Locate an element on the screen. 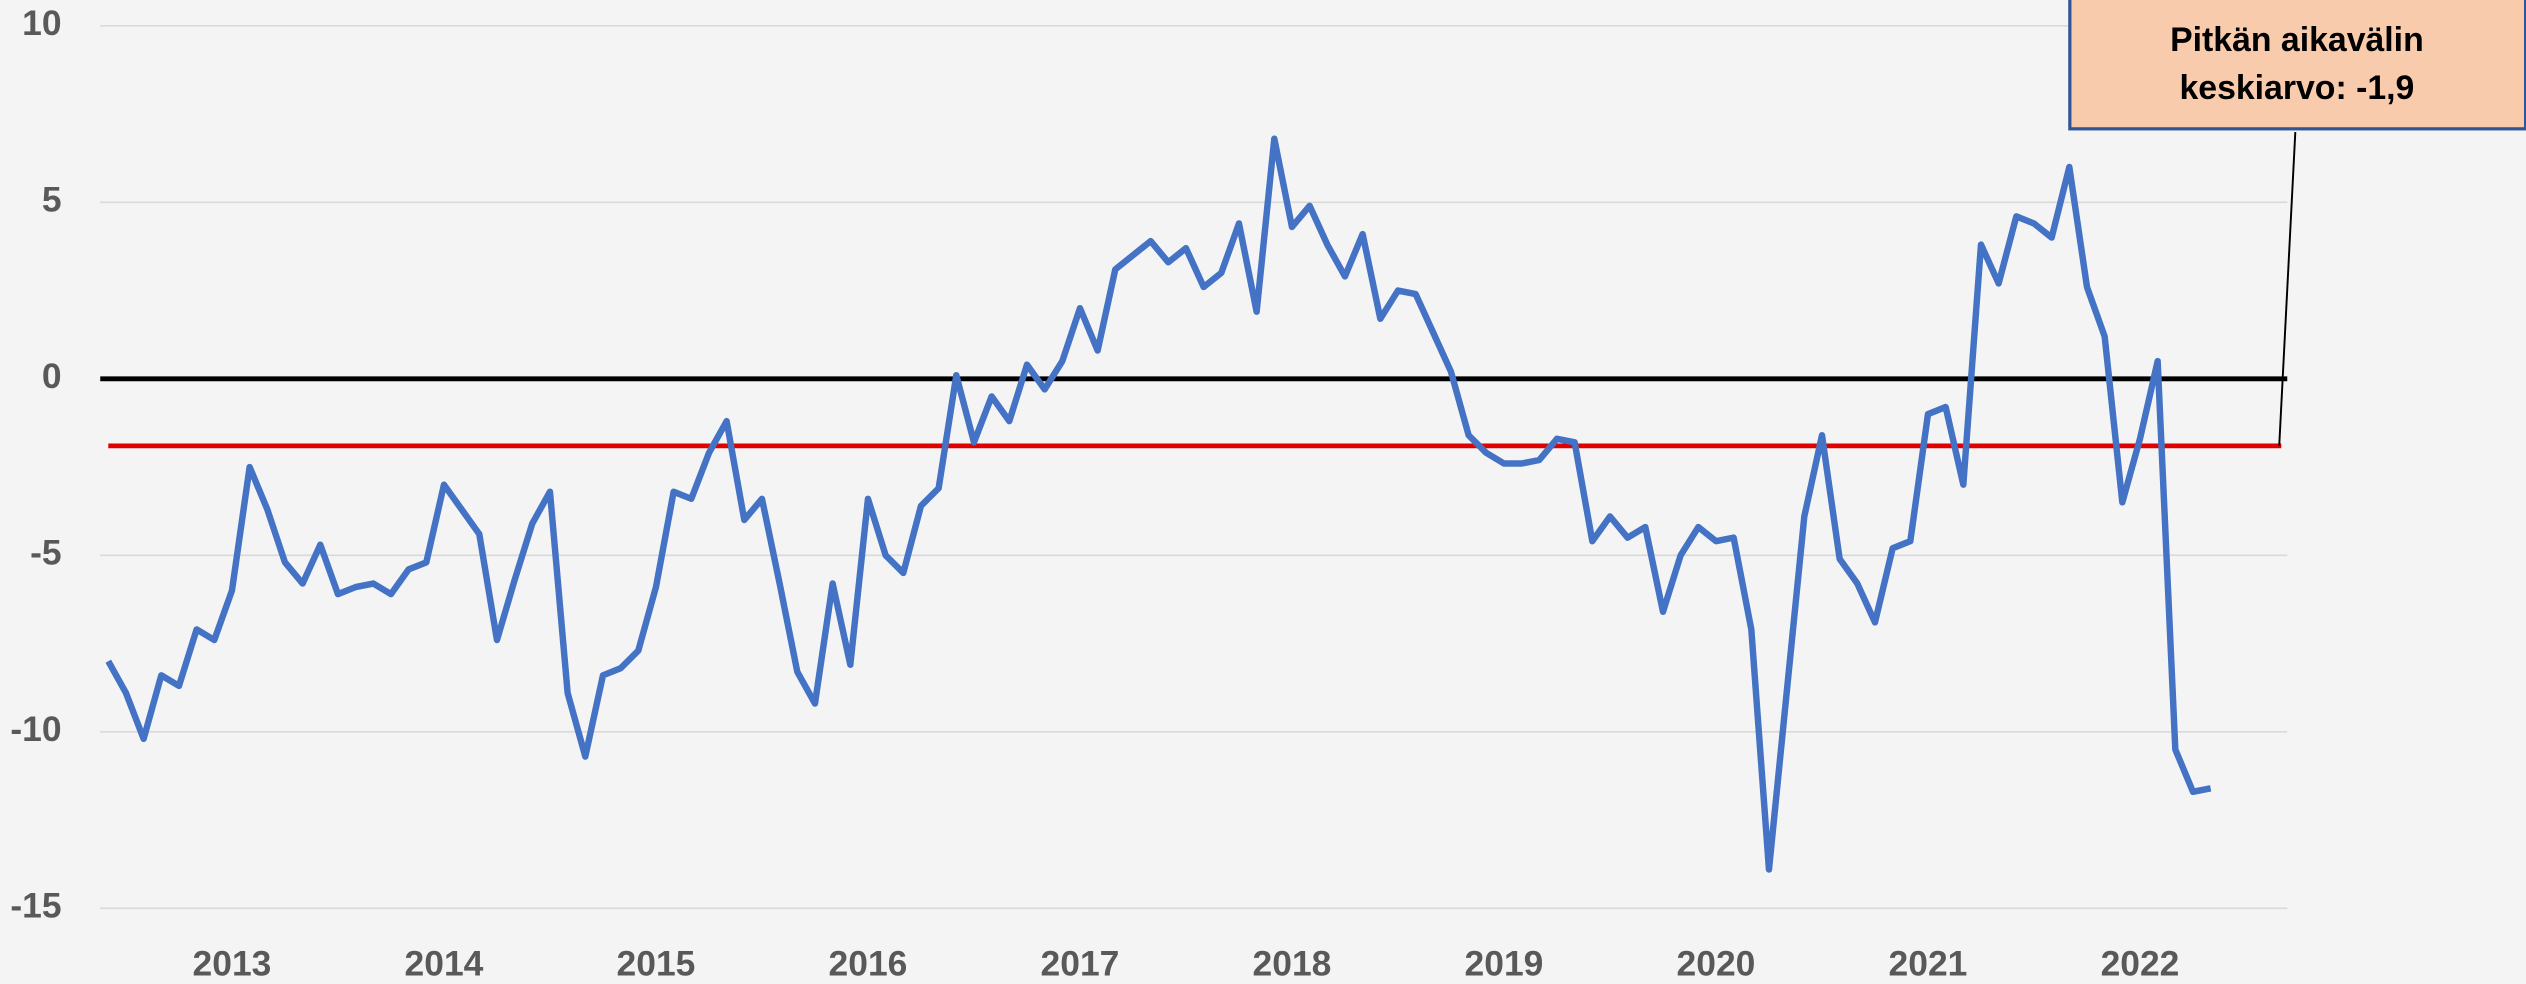  annotation: Pitkän aikavälin is located at coordinates (2297, 40).